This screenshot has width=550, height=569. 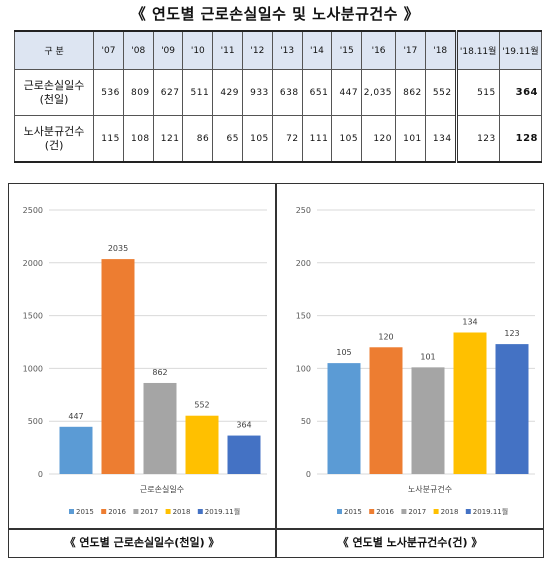 I want to click on table-cell: 933, so click(x=257, y=92).